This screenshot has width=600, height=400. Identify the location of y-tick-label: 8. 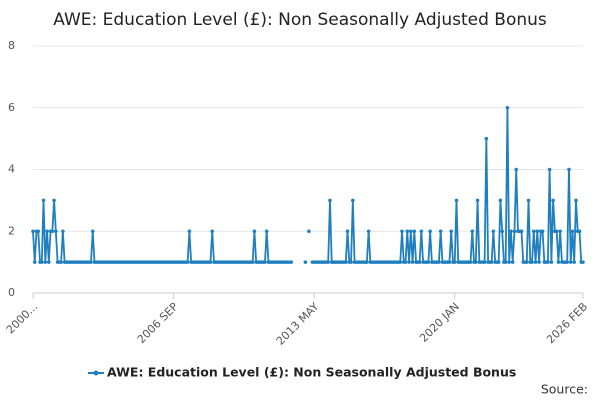
(11, 45).